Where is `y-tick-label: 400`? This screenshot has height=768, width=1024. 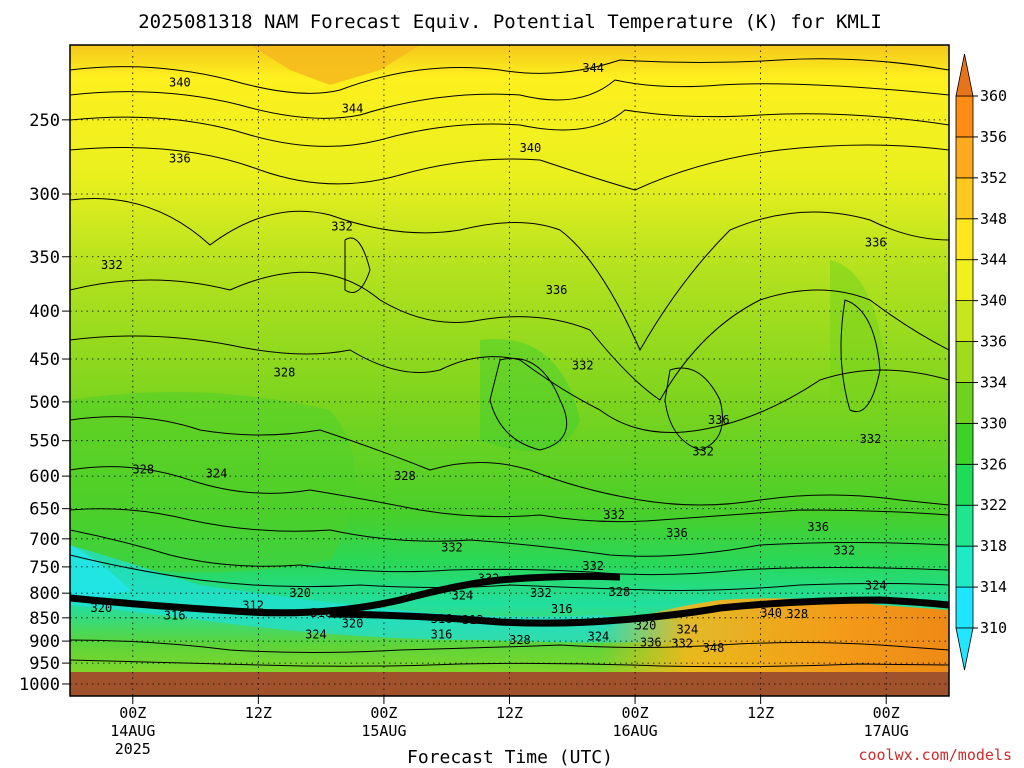 y-tick-label: 400 is located at coordinates (44, 312).